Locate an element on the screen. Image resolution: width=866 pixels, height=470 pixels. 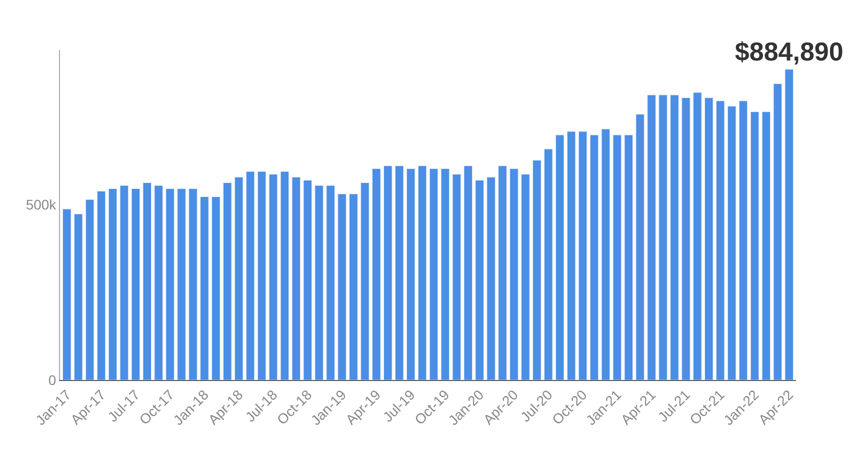
y-tick-label: 0 is located at coordinates (52, 380).